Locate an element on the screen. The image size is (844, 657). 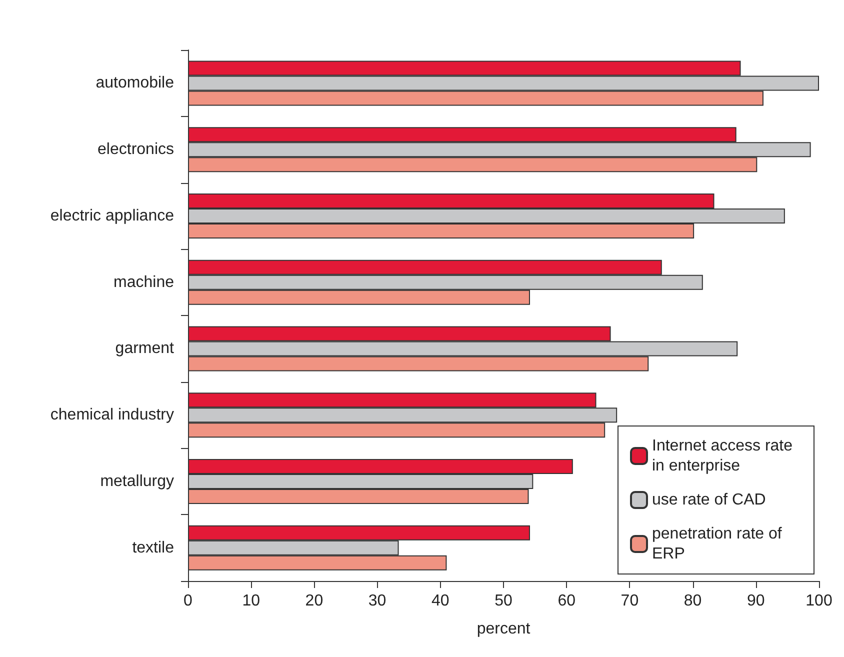
y-tick-label: metallurgy is located at coordinates (137, 481).